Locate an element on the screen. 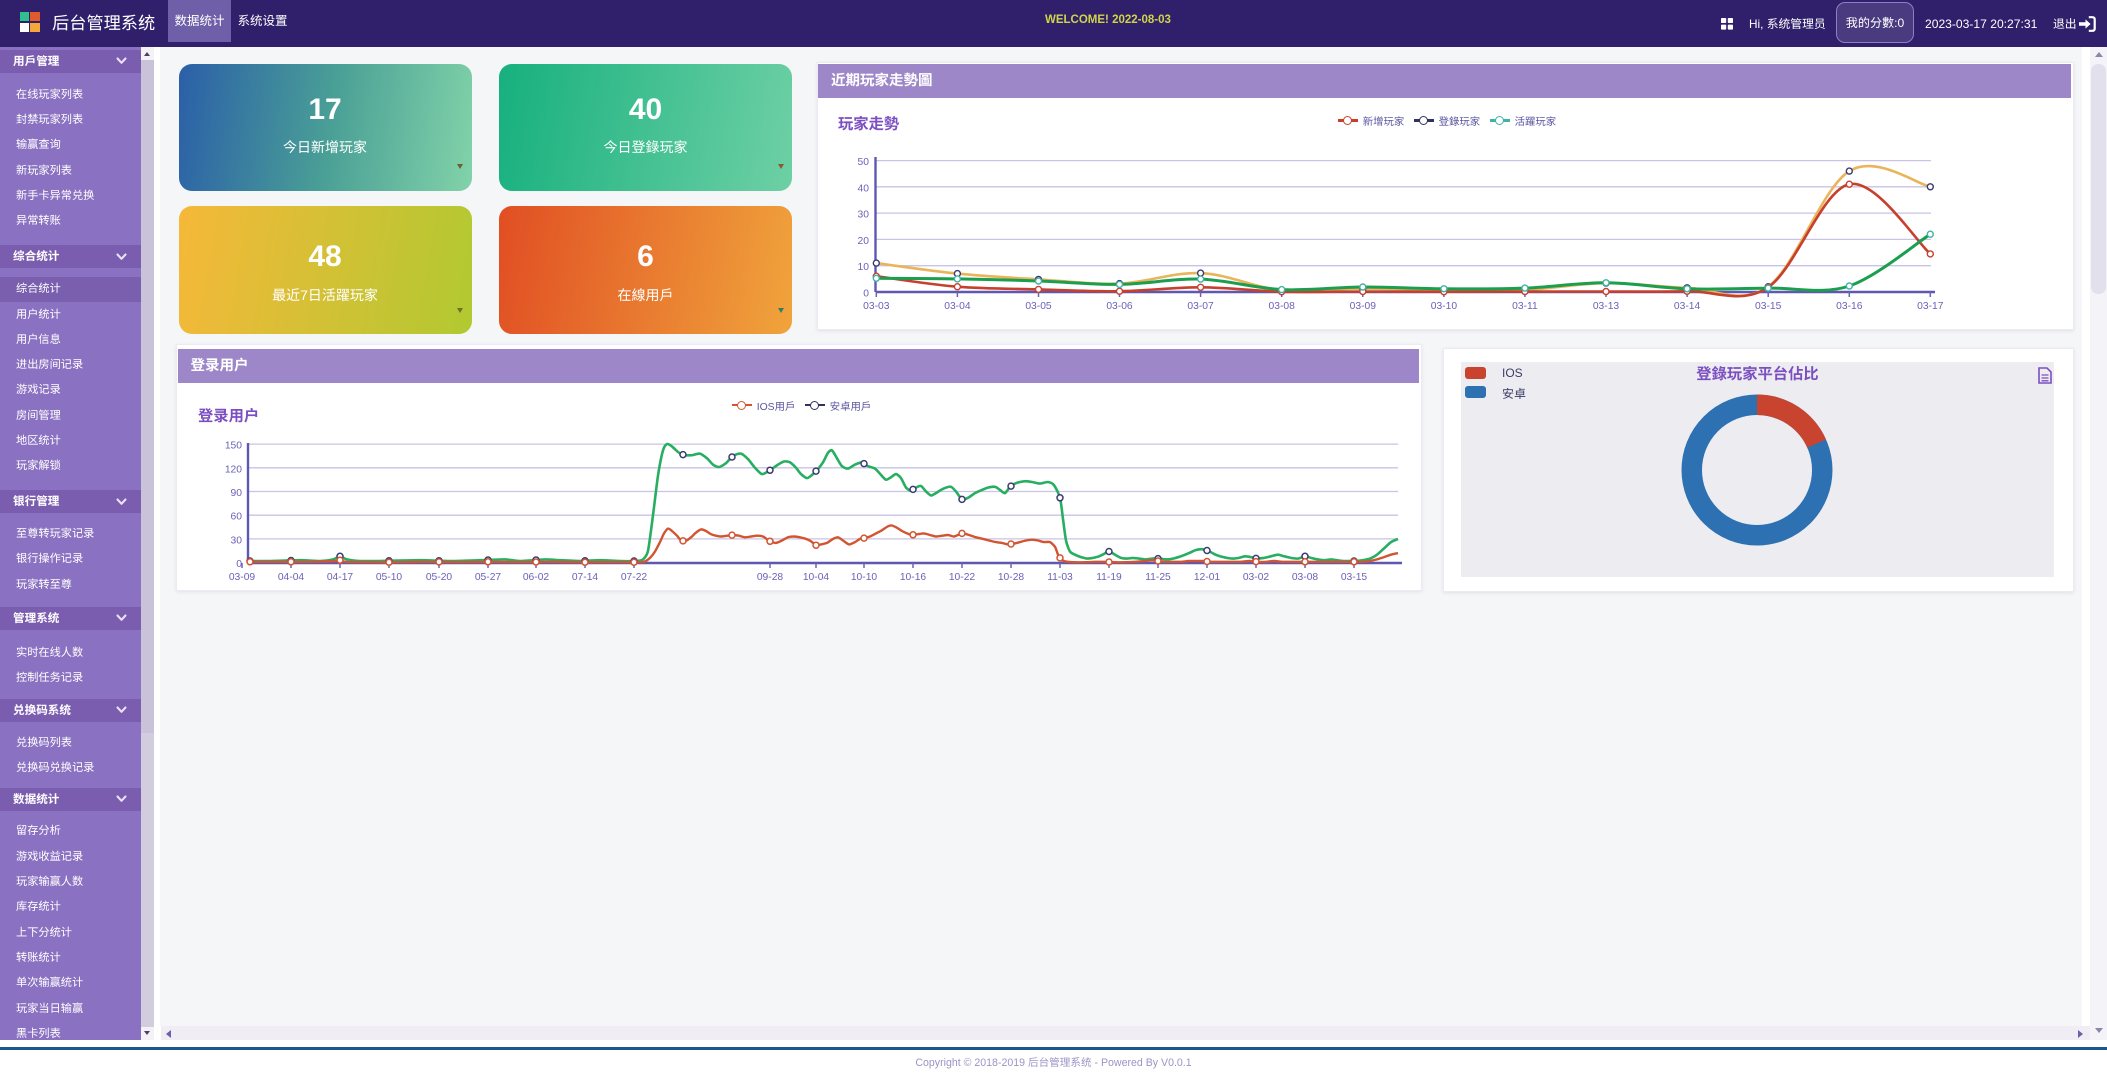  svg-text: 150 is located at coordinates (233, 446).